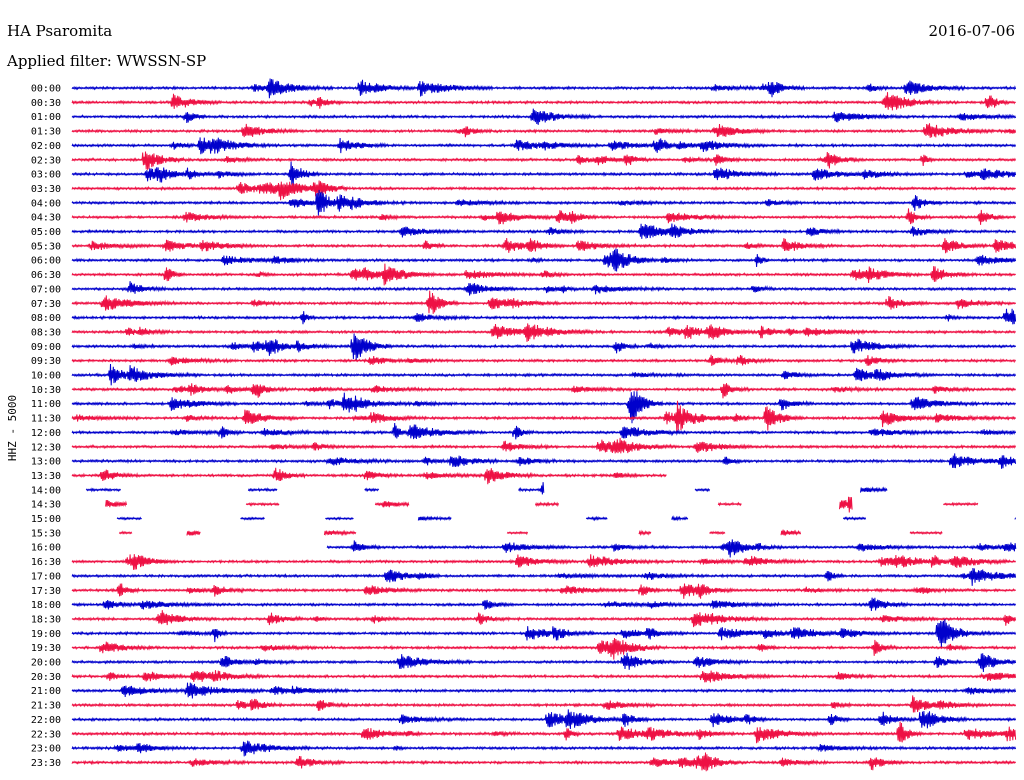 This screenshot has width=1024, height=780. Describe the element at coordinates (46, 146) in the screenshot. I see `time-label: 02:00` at that location.